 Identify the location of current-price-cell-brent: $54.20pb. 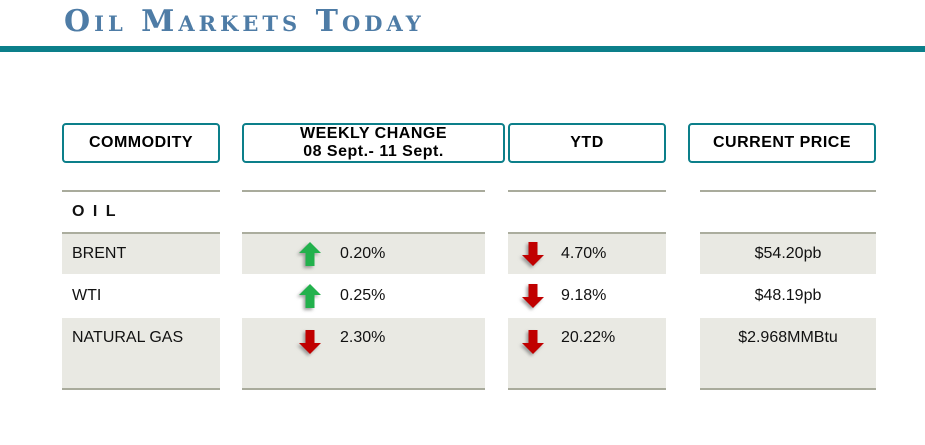
(788, 253).